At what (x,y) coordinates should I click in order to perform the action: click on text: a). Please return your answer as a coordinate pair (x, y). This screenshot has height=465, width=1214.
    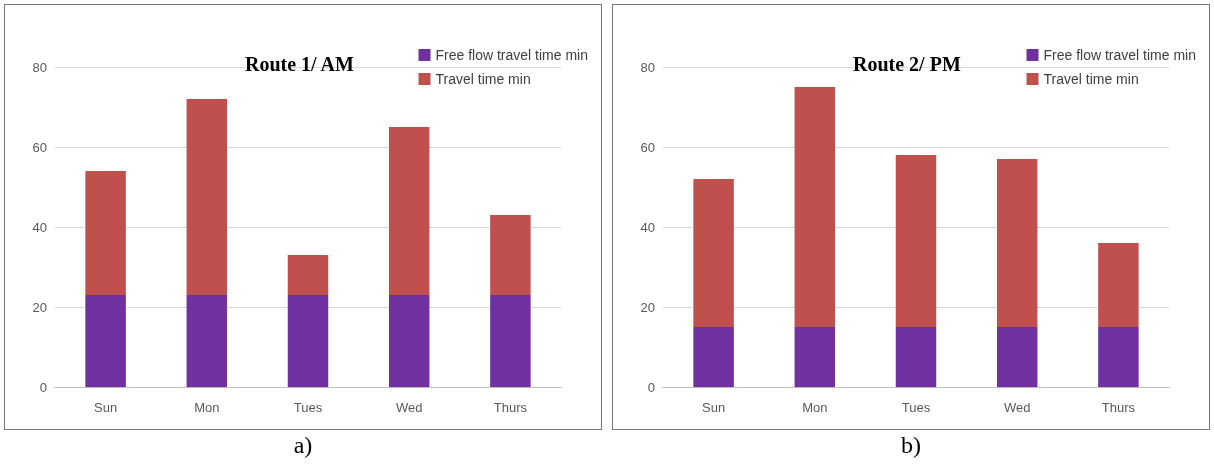
    Looking at the image, I should click on (303, 445).